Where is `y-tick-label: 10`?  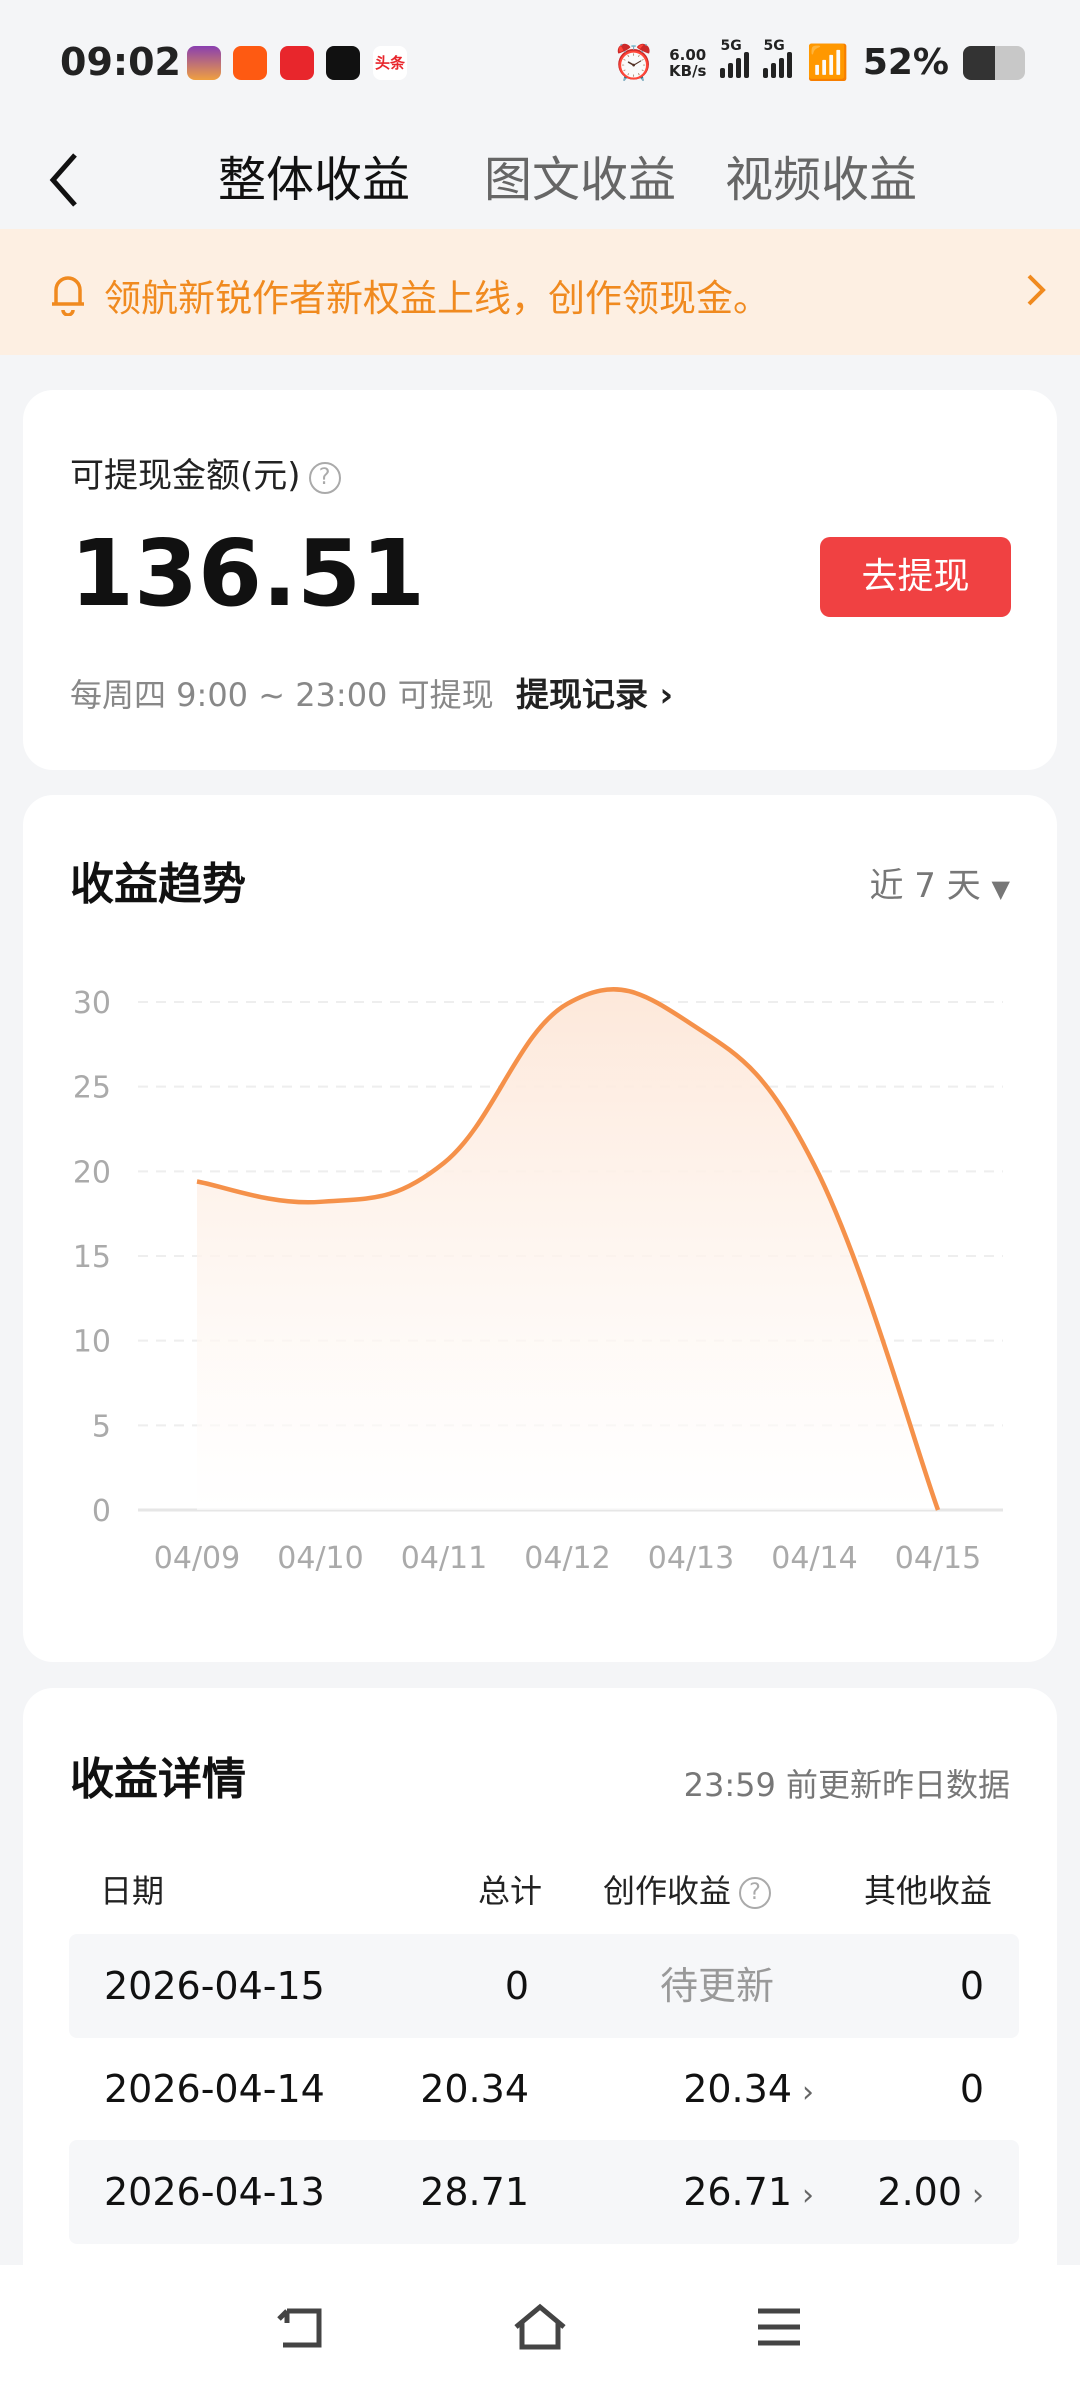 y-tick-label: 10 is located at coordinates (92, 1342).